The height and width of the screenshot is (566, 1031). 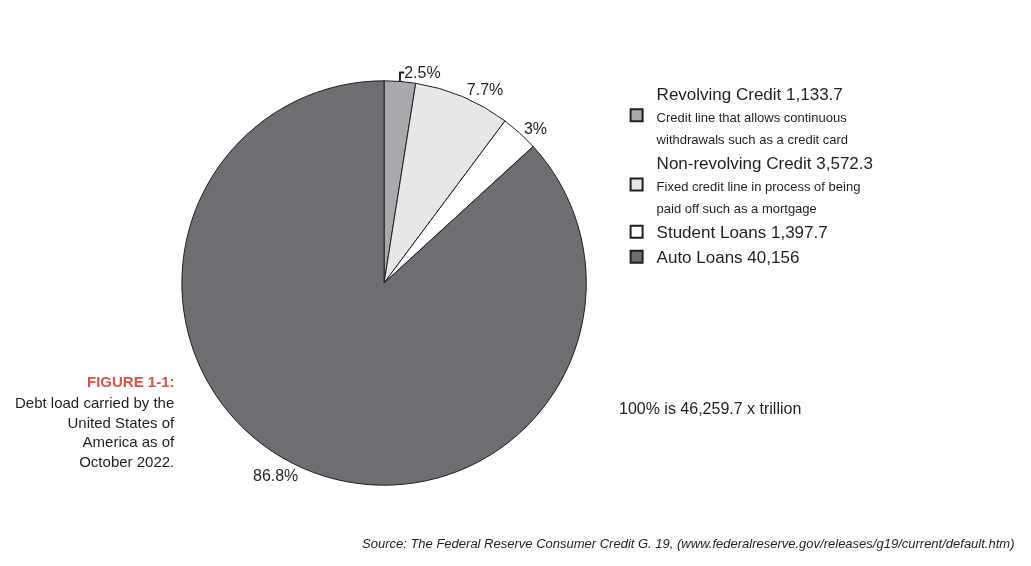 I want to click on caption: FIGURE 1-1:, so click(x=131, y=381).